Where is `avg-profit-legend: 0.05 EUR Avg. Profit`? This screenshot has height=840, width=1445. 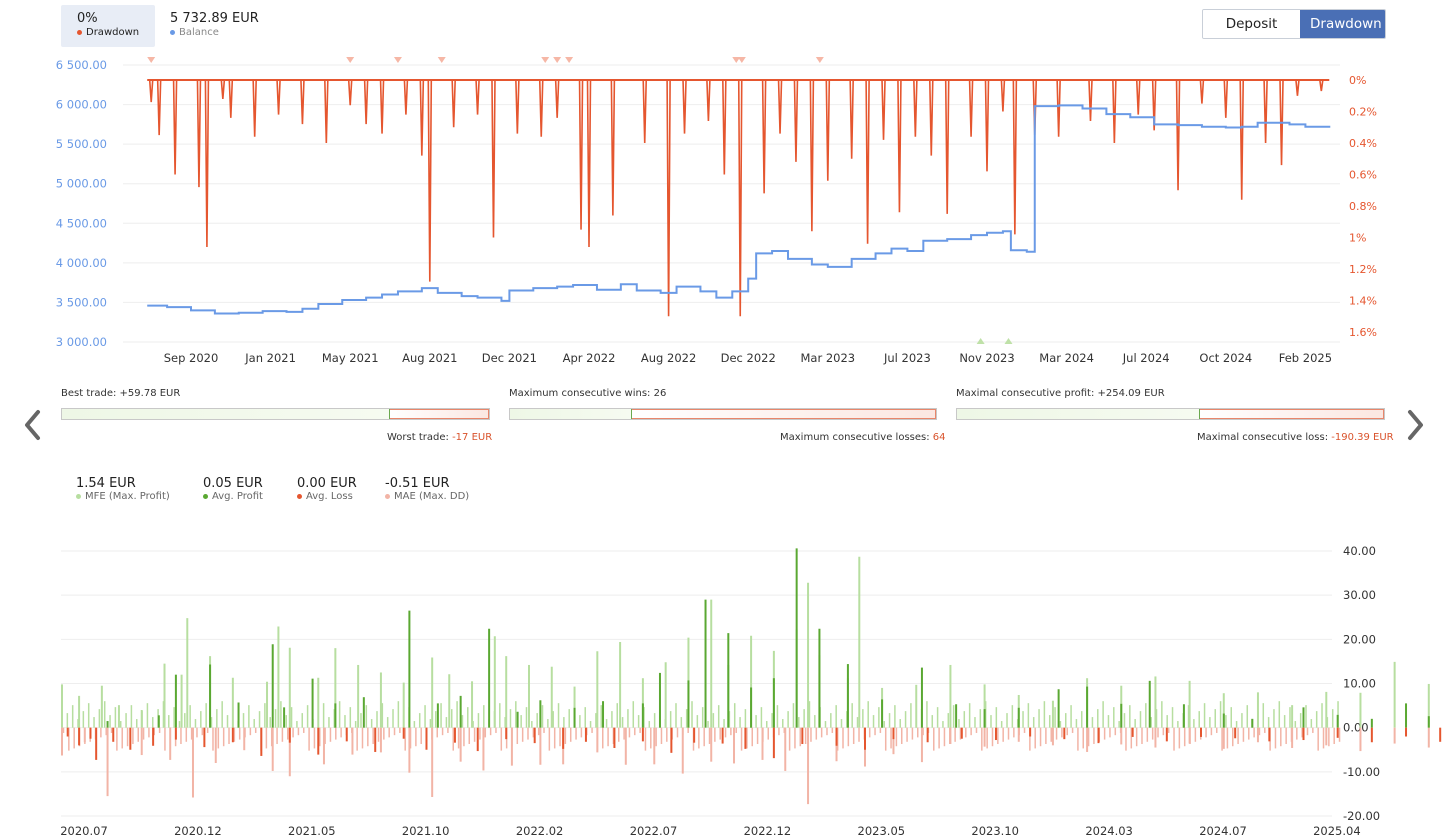 avg-profit-legend: 0.05 EUR Avg. Profit is located at coordinates (233, 489).